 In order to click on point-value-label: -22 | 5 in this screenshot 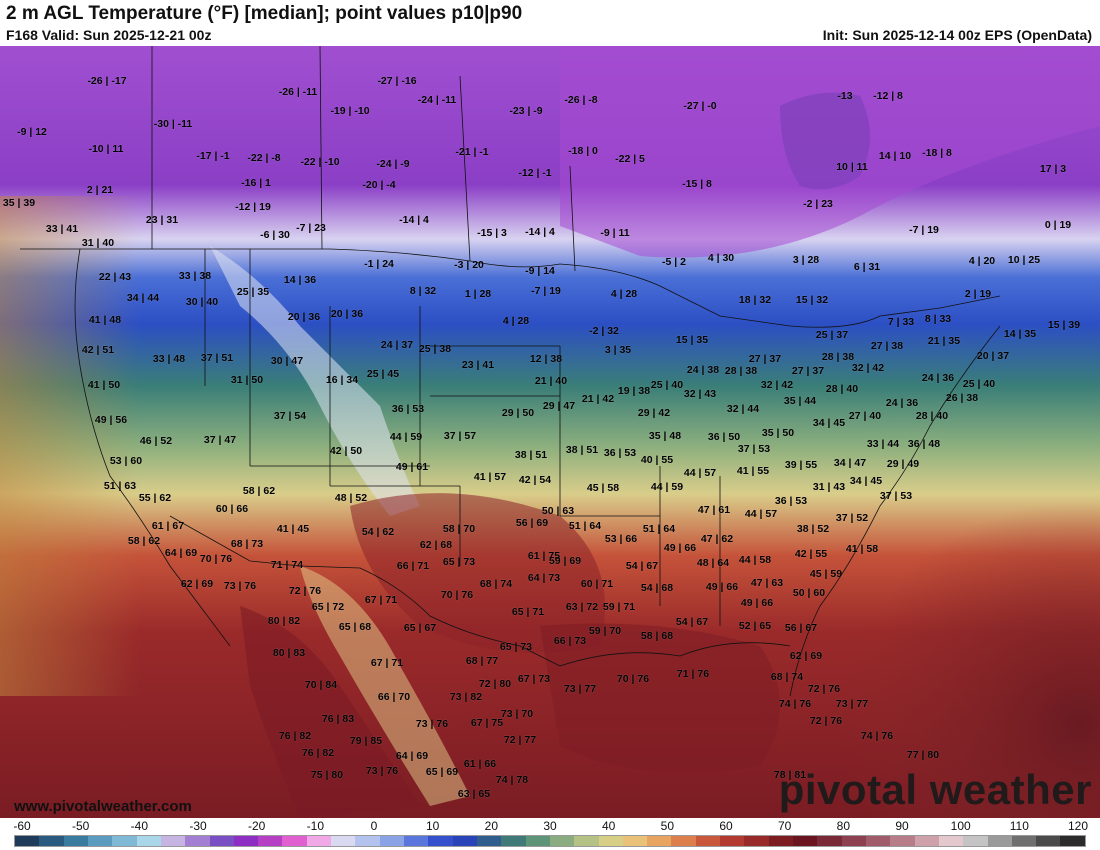, I will do `click(630, 159)`.